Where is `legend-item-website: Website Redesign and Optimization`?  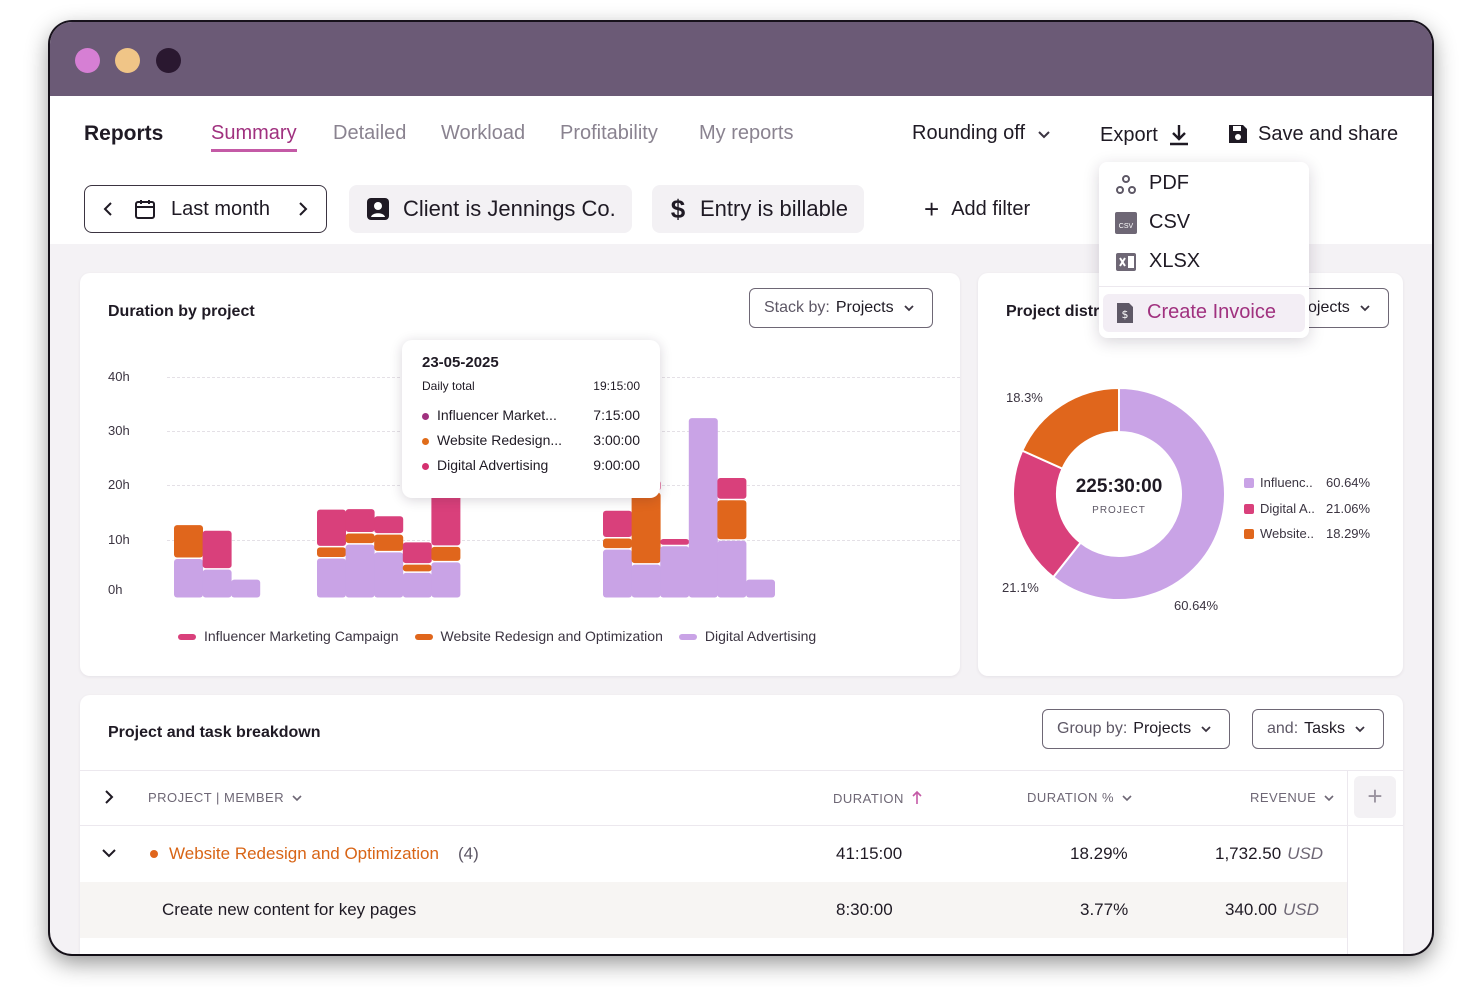 legend-item-website: Website Redesign and Optimization is located at coordinates (538, 636).